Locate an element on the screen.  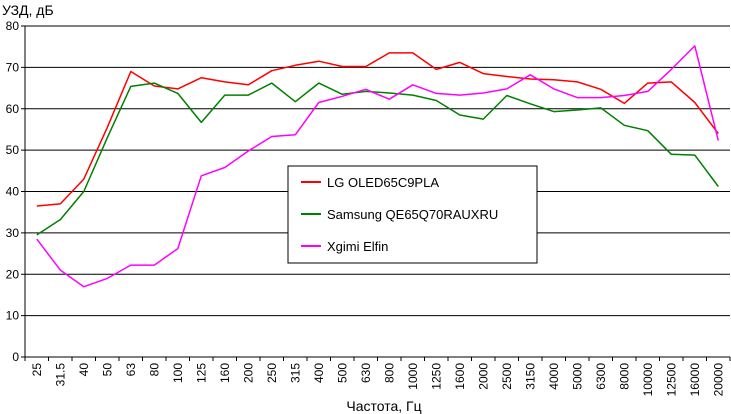
y-tick-label: 70 is located at coordinates (13, 67).